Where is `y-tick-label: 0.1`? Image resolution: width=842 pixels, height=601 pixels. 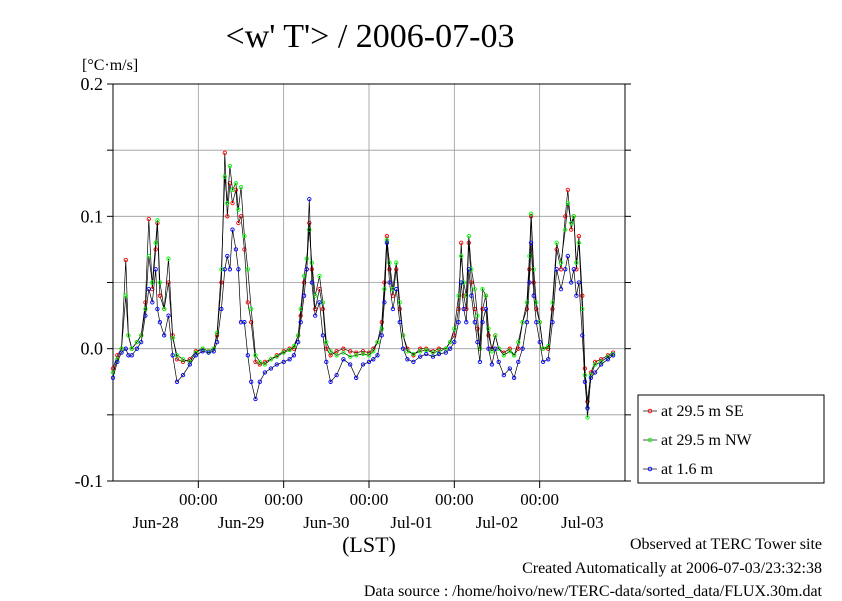 y-tick-label: 0.1 is located at coordinates (92, 216).